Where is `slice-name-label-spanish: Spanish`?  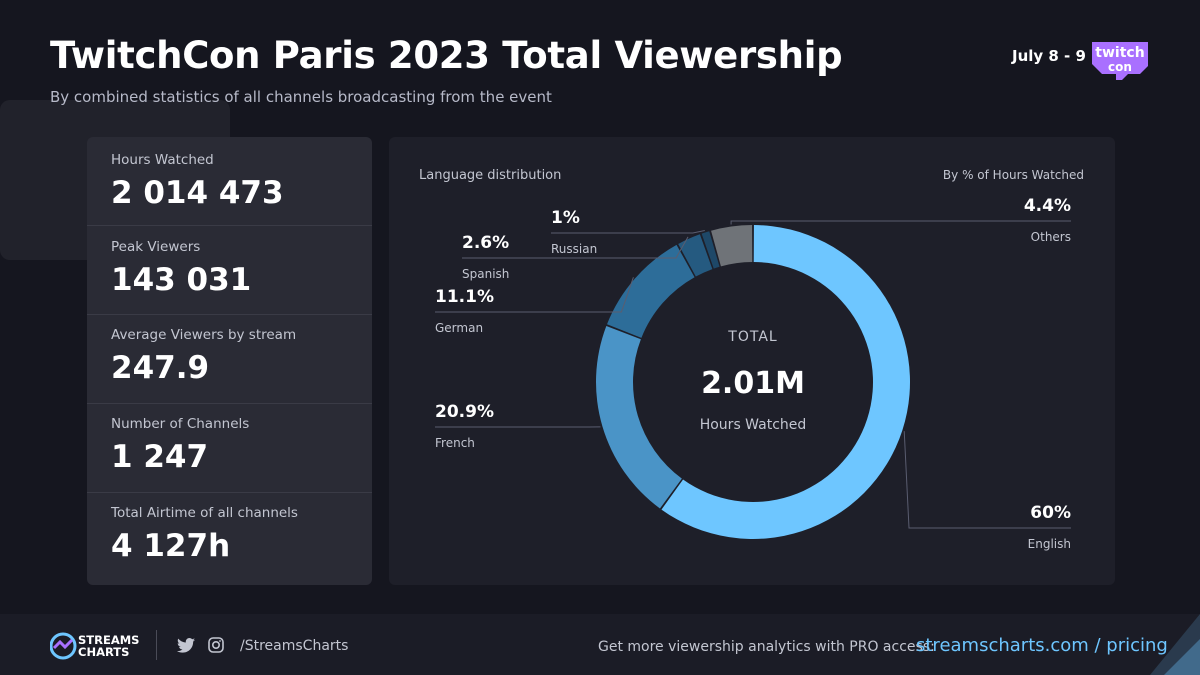
slice-name-label-spanish: Spanish is located at coordinates (485, 274).